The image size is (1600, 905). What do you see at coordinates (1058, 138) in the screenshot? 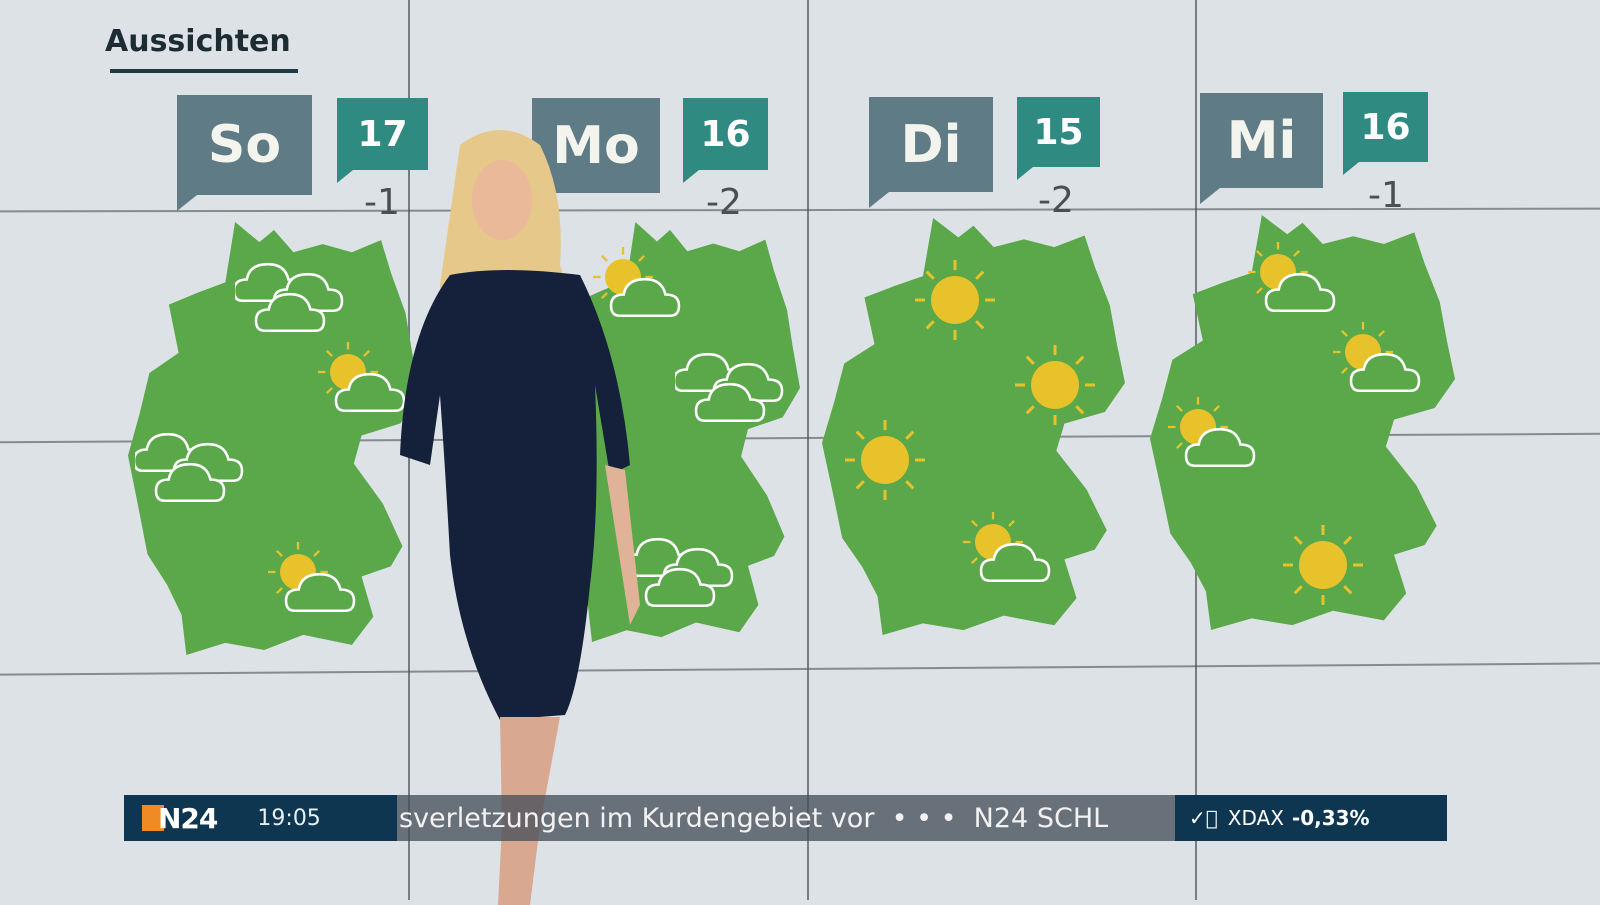
I see `max-temp: 15` at bounding box center [1058, 138].